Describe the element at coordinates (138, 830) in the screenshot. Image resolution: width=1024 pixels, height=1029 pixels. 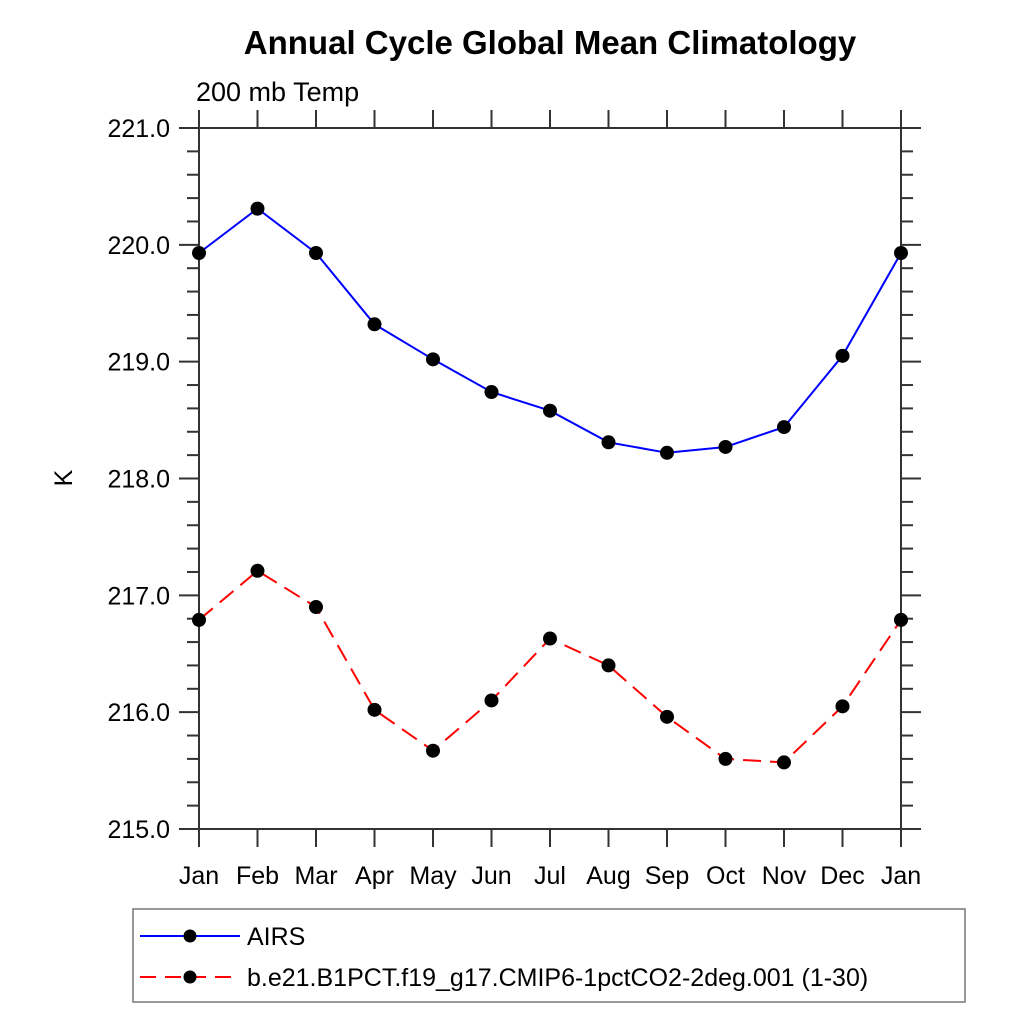
I see `y-tick-label: 215.0` at that location.